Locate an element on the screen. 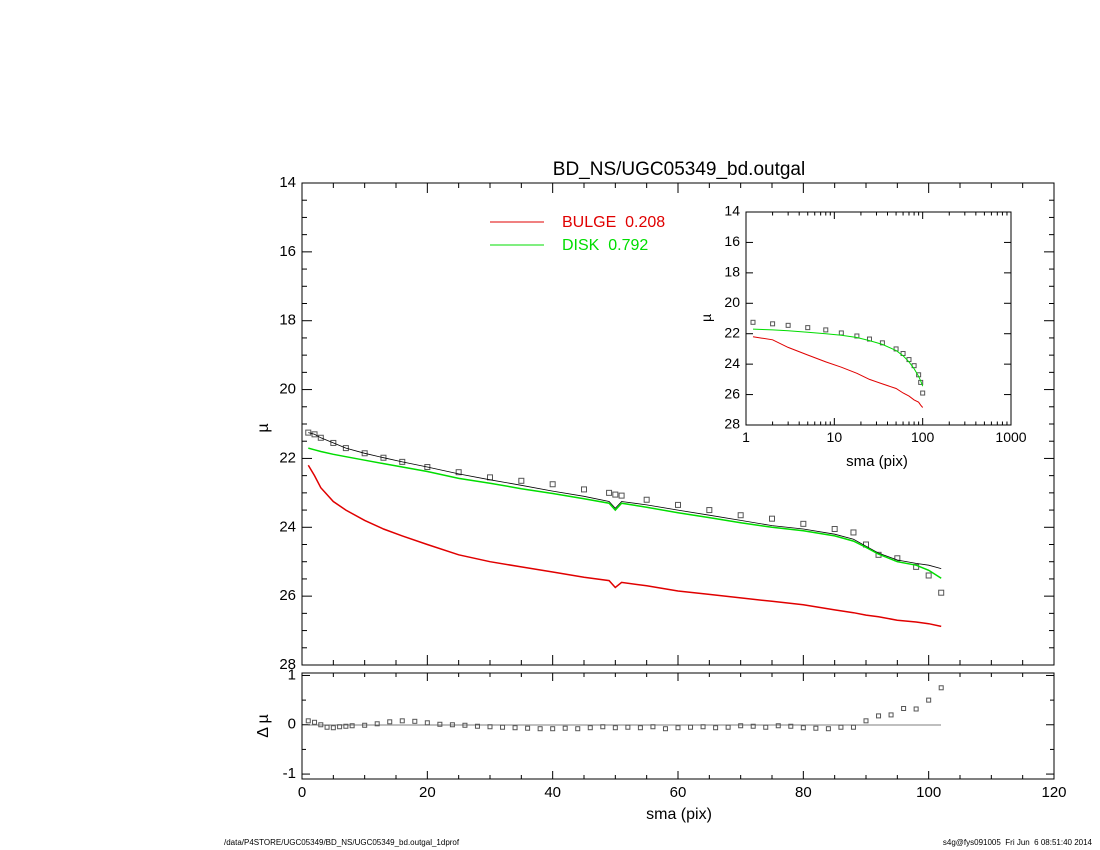 The width and height of the screenshot is (1100, 850). main-bulge-line is located at coordinates (624, 546).